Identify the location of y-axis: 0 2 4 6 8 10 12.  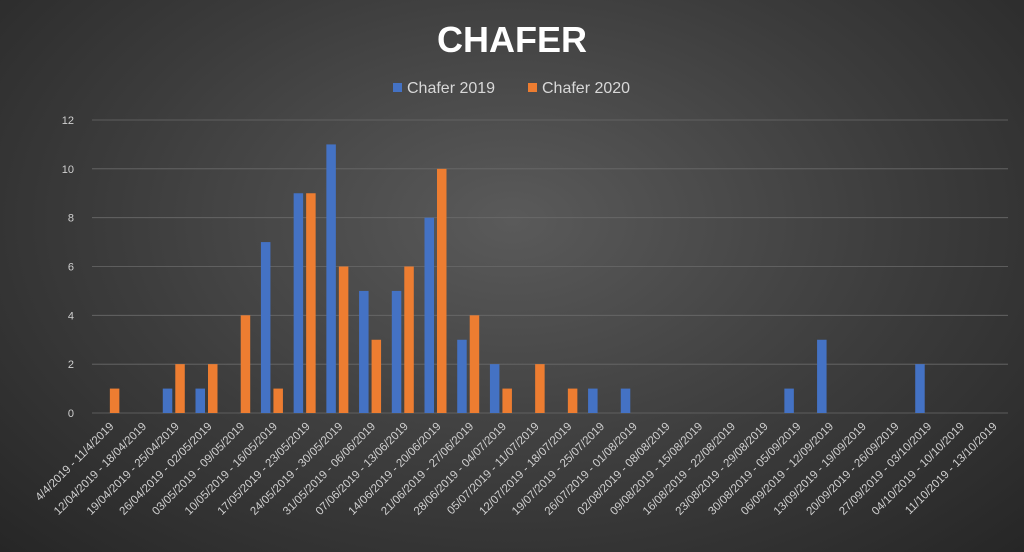
(68, 267).